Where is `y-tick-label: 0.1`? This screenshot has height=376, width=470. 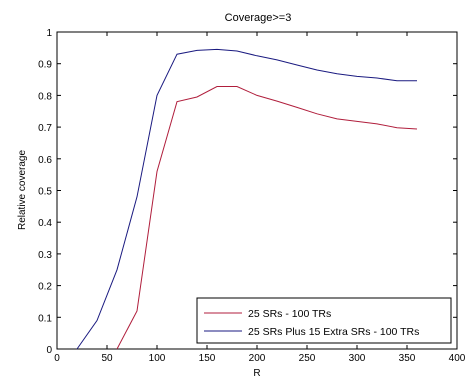 y-tick-label: 0.1 is located at coordinates (45, 318).